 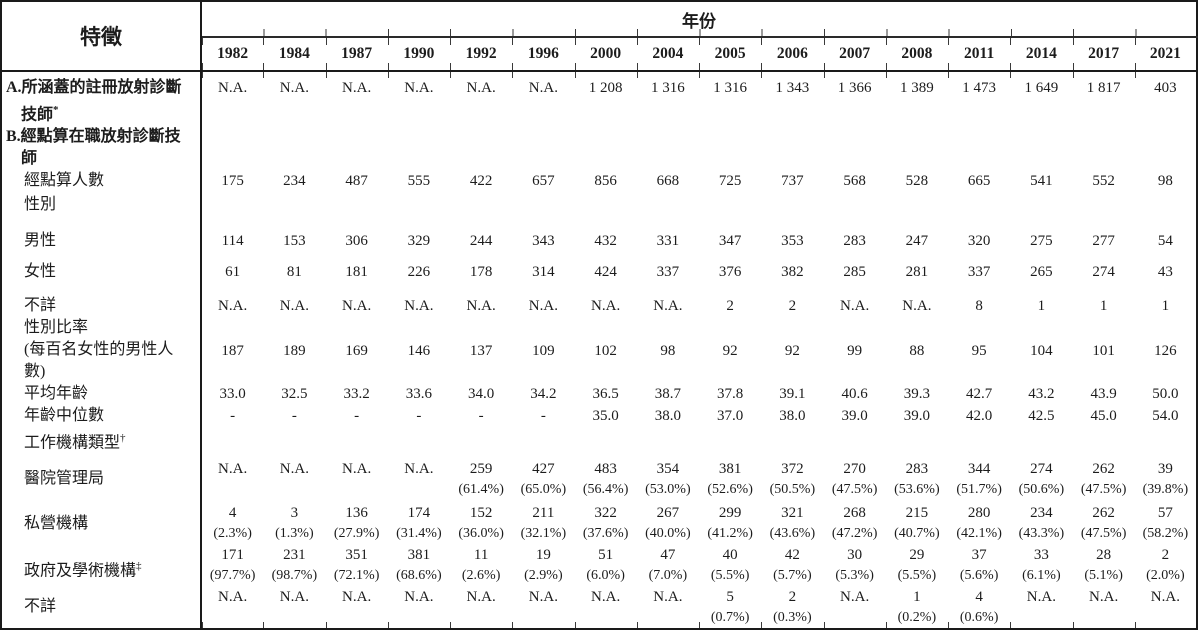 I want to click on value-cell: 174 (31.4%), so click(x=419, y=522).